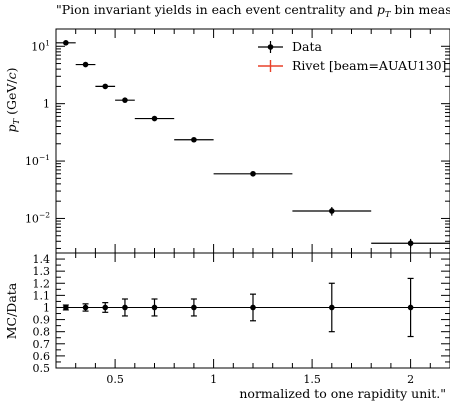 The image size is (450, 406). I want to click on top-y-tick-labels: 10¹ 1 10⁻¹ 10⁻², so click(37, 131).